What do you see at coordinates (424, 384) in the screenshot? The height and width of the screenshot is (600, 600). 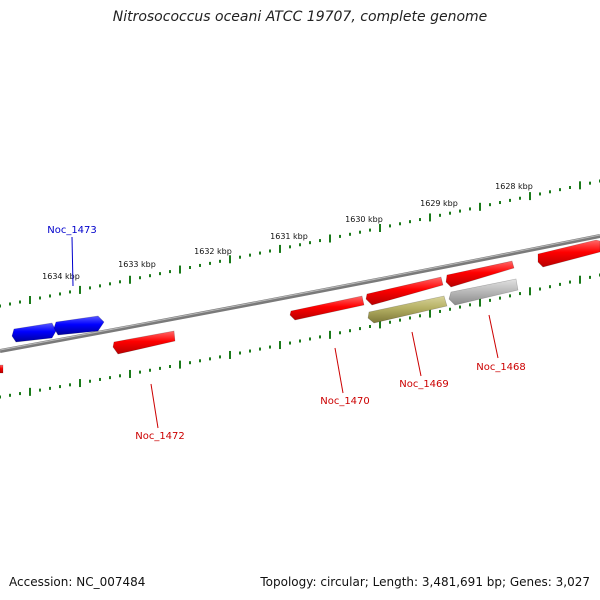 I see `gene-label: Noc_1469` at bounding box center [424, 384].